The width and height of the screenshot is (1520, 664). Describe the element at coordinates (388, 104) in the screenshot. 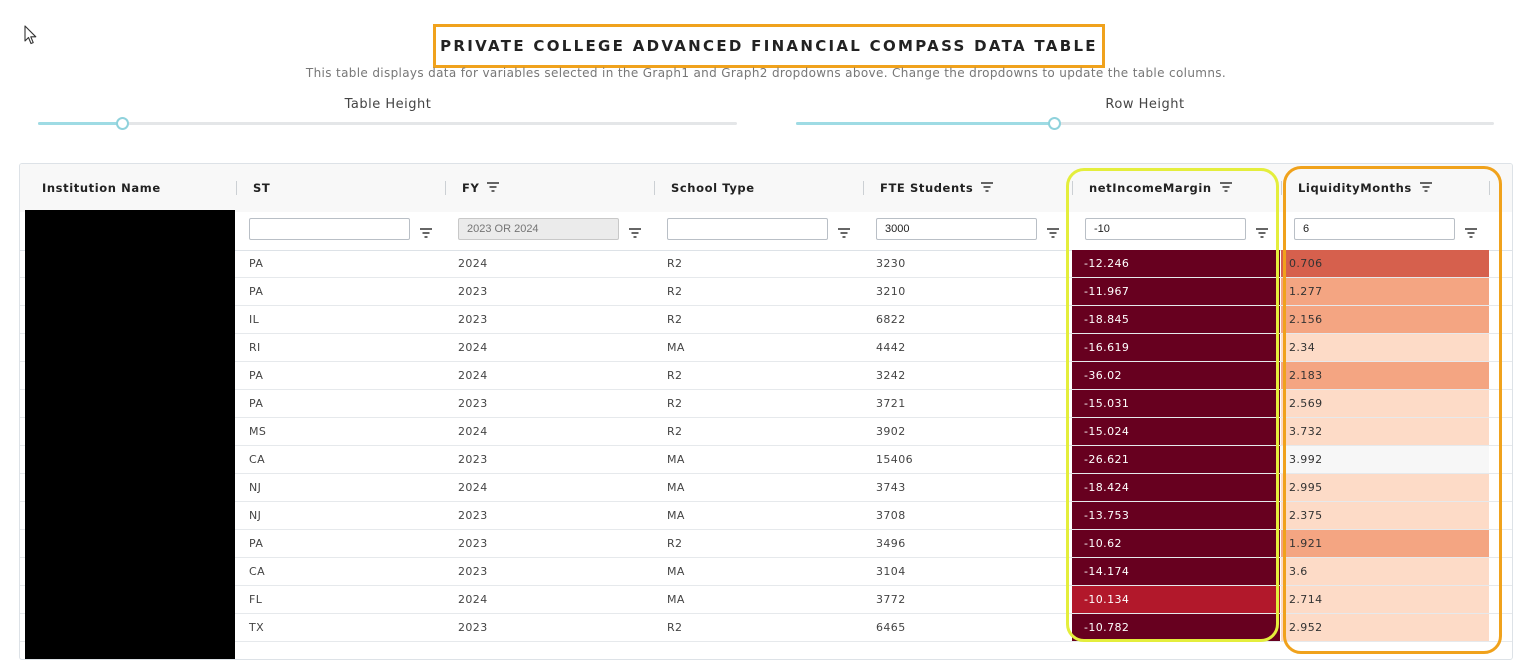

I see `table-height-label: Table Height` at that location.